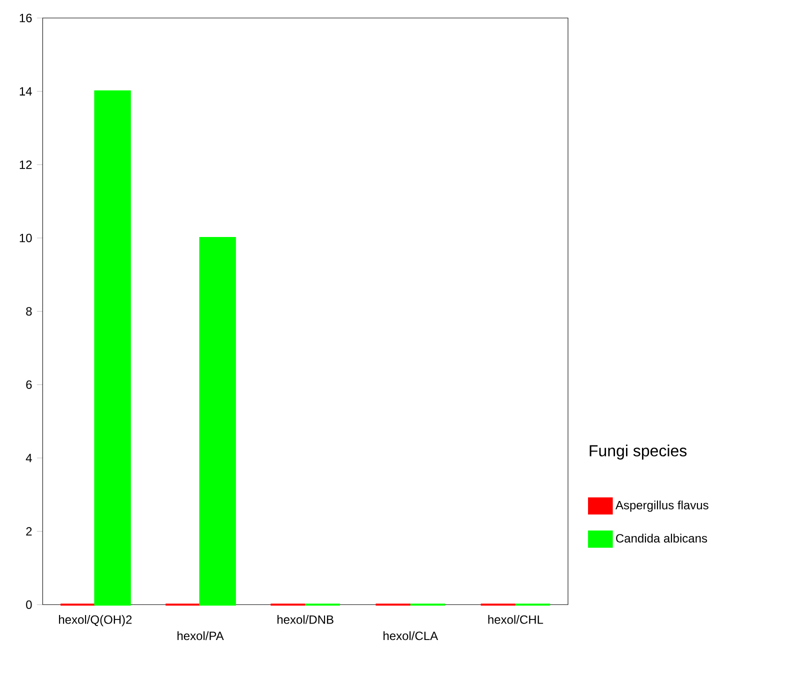 The width and height of the screenshot is (800, 674). I want to click on y-tick-label: 2, so click(29, 531).